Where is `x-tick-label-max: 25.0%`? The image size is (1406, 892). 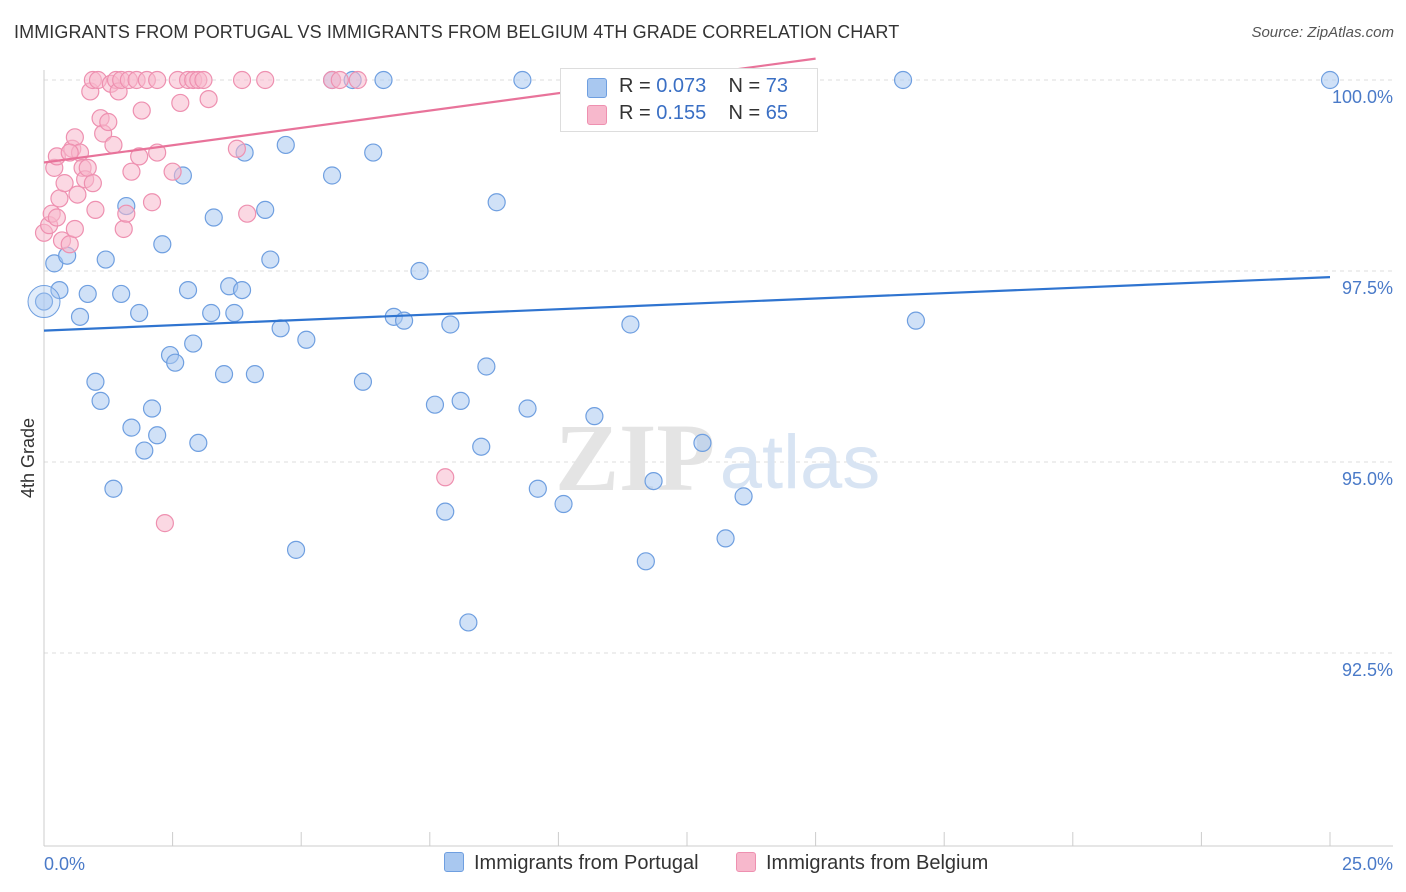
x-tick-label-max: 25.0% is located at coordinates (1367, 864).